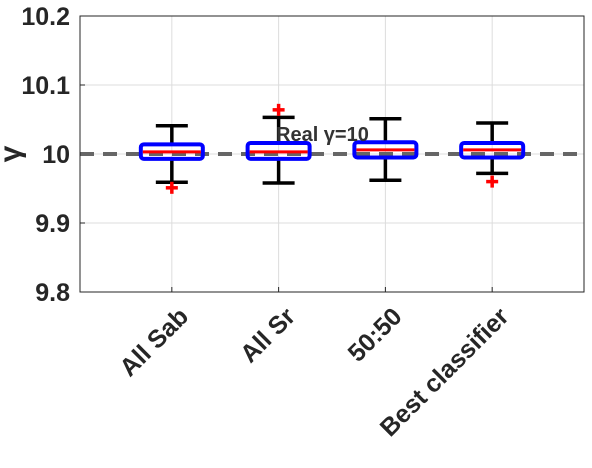 This screenshot has height=468, width=592. What do you see at coordinates (13, 153) in the screenshot?
I see `y-axis-label: γ` at bounding box center [13, 153].